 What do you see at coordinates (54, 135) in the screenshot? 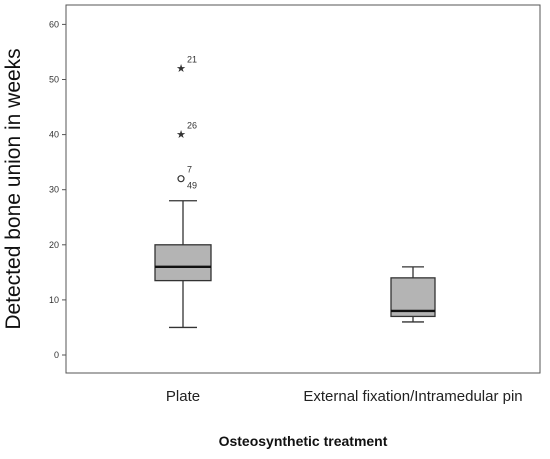
I see `y-tick-label: 40` at bounding box center [54, 135].